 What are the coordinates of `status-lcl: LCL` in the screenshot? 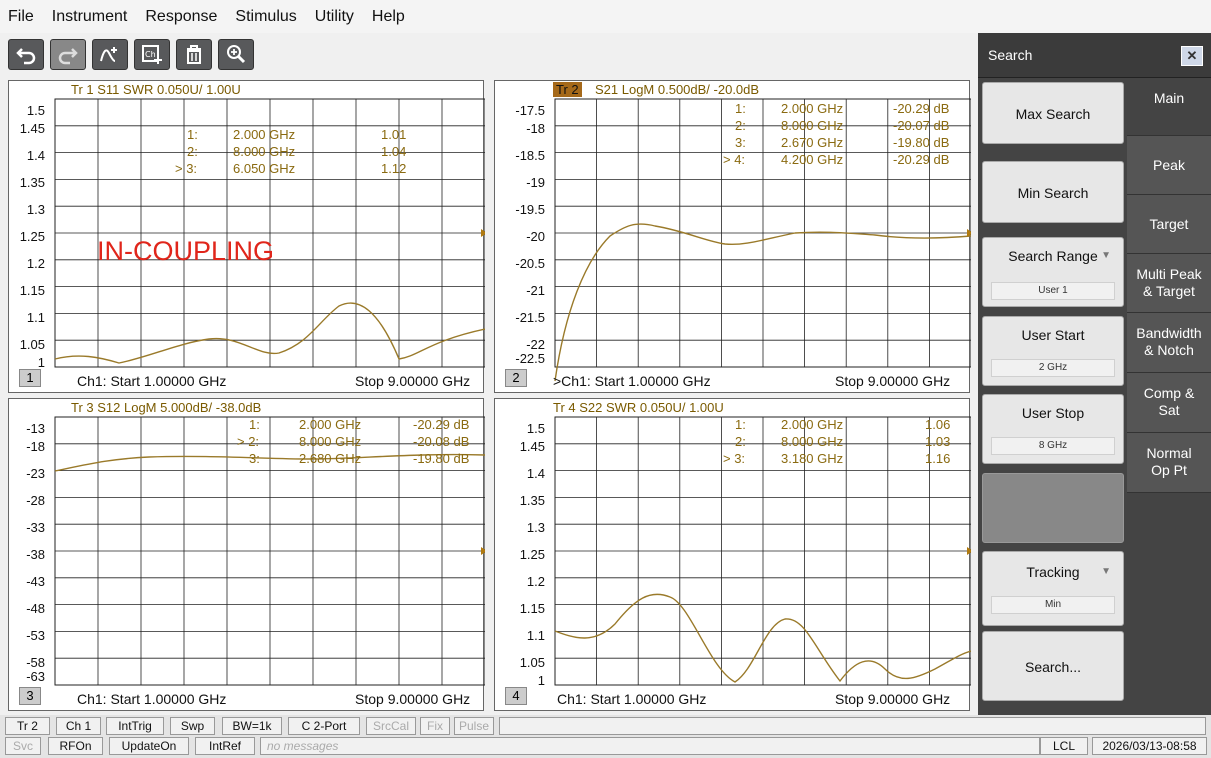 It's located at (1064, 746).